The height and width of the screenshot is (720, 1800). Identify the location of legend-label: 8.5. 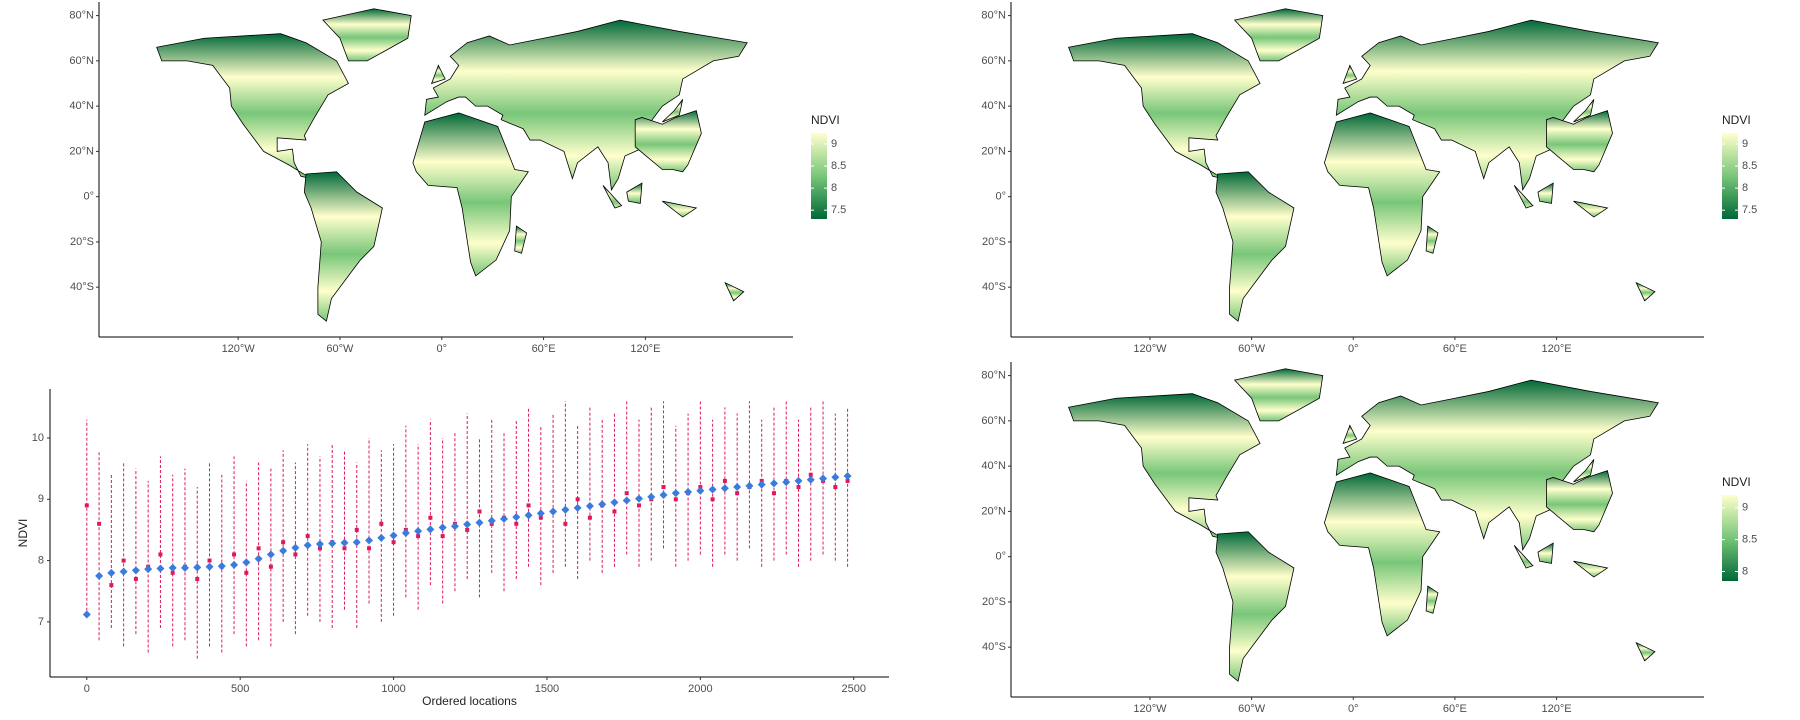
(838, 166).